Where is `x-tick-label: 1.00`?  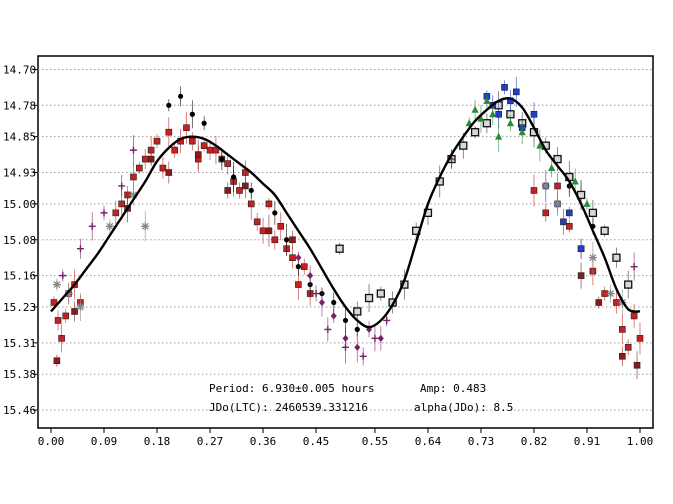 x-tick-label: 1.00 is located at coordinates (640, 441).